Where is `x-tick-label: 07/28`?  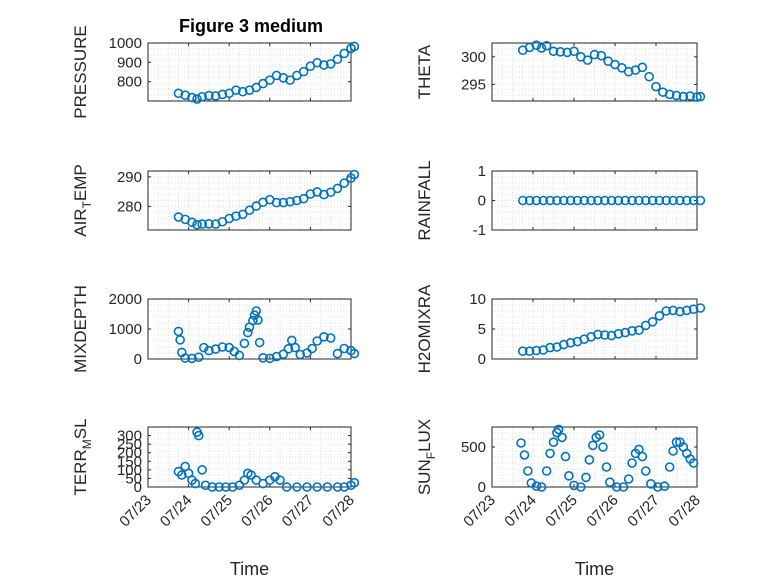 x-tick-label: 07/28 is located at coordinates (338, 511).